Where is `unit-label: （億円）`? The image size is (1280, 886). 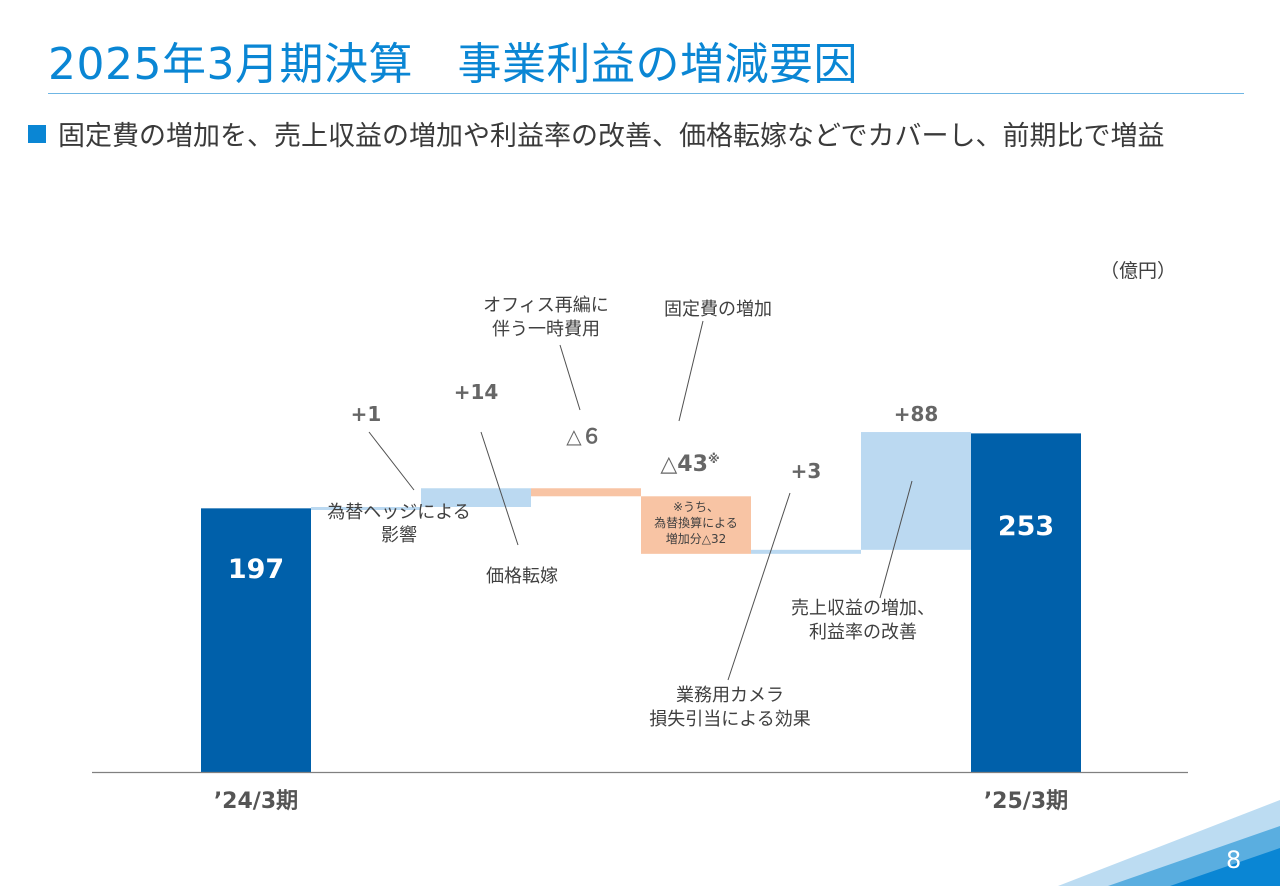 unit-label: （億円） is located at coordinates (1138, 271).